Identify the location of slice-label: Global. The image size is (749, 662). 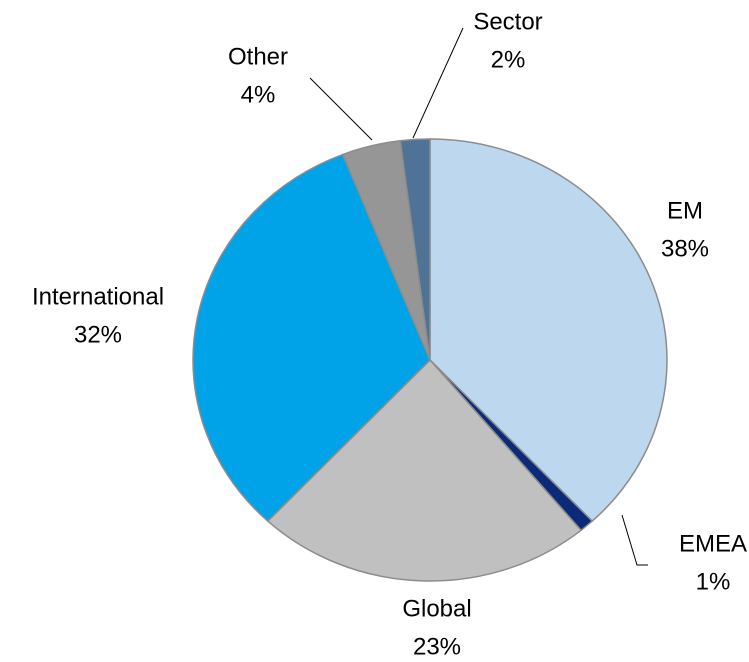
(436, 608).